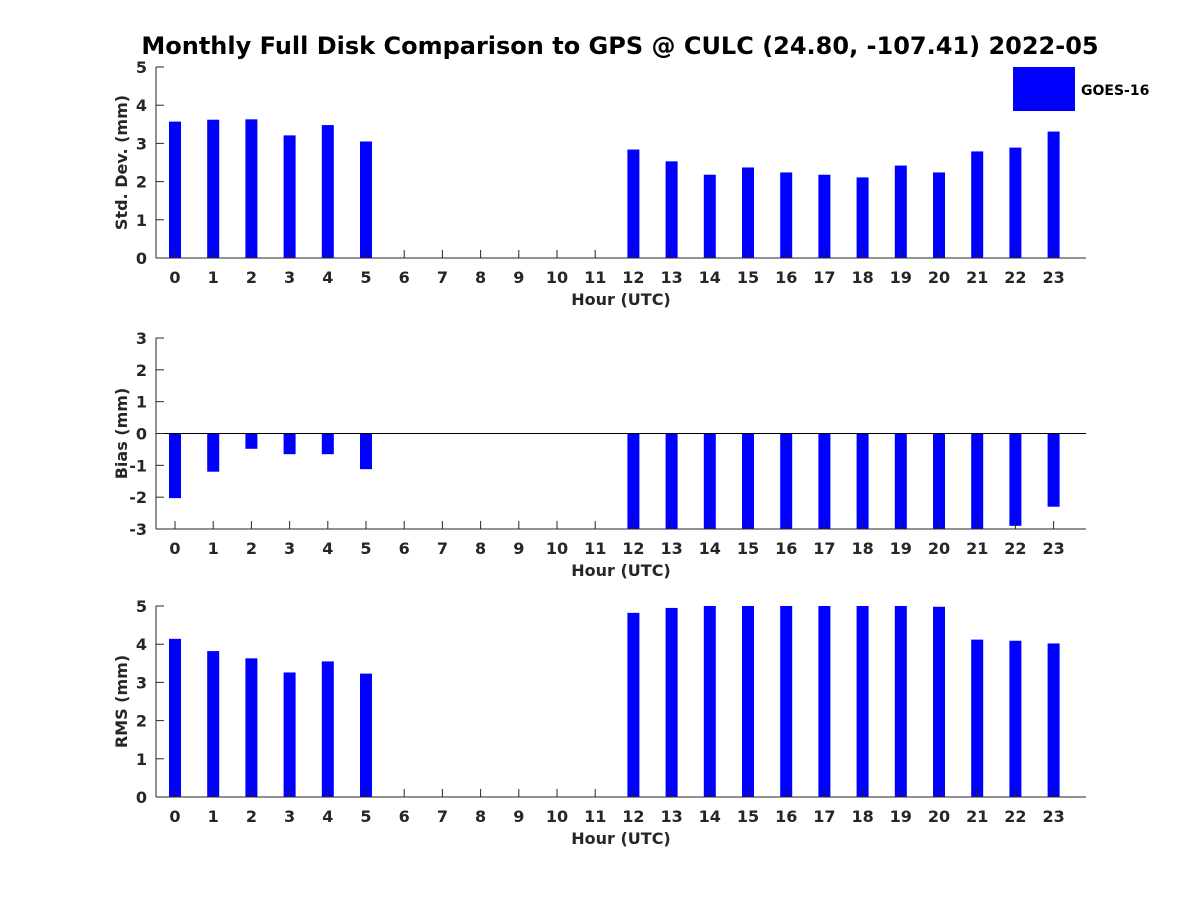 This screenshot has width=1200, height=904. I want to click on x-tick-label: 0, so click(174, 548).